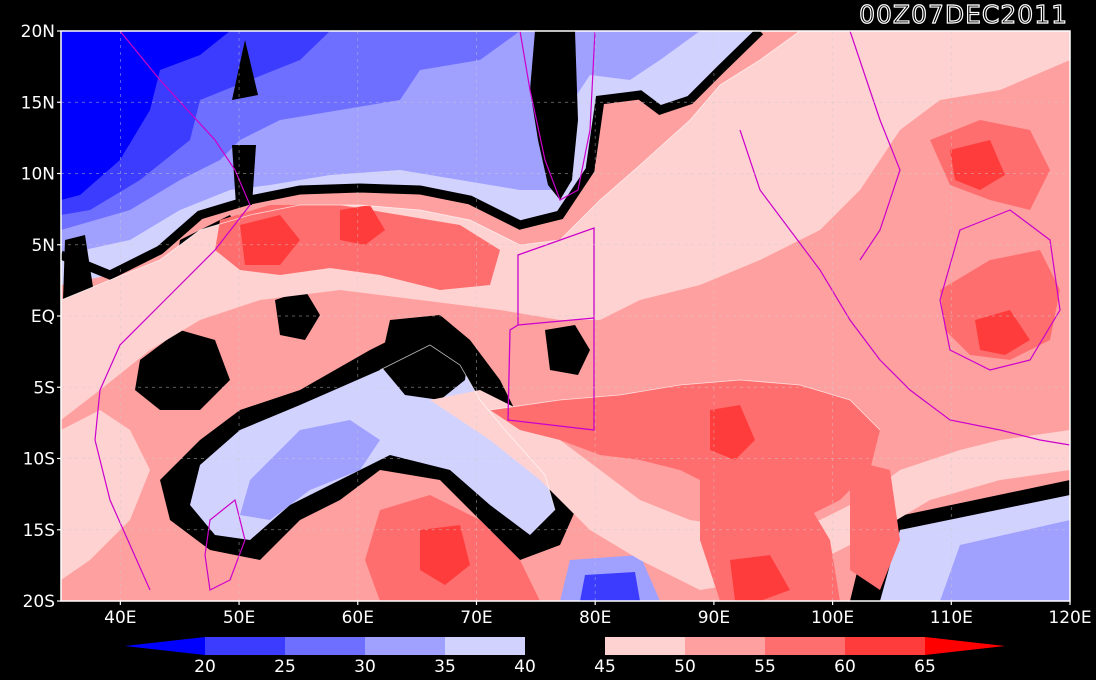 This screenshot has width=1096, height=680. I want to click on colorbar-label: 25, so click(285, 667).